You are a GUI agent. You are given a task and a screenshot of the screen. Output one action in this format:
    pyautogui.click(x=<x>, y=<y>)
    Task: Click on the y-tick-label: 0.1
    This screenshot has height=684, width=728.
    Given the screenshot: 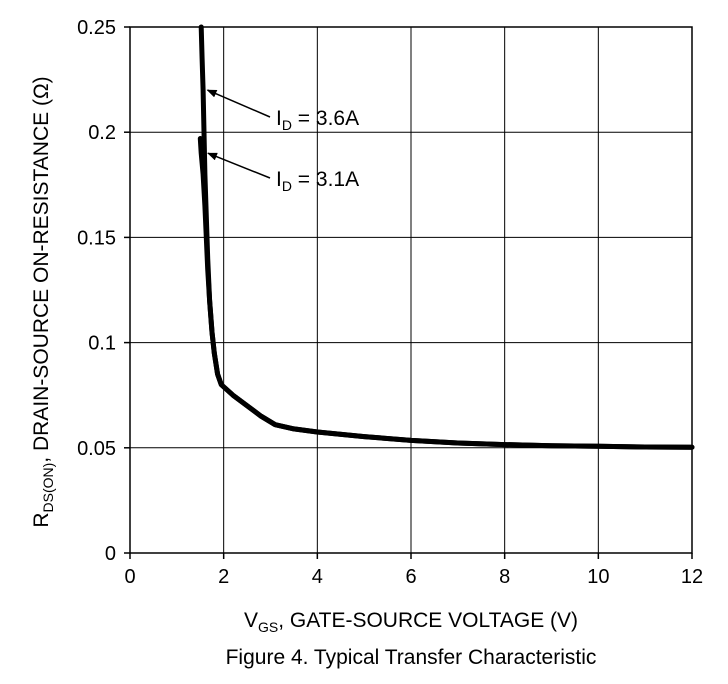 What is the action you would take?
    pyautogui.click(x=102, y=344)
    